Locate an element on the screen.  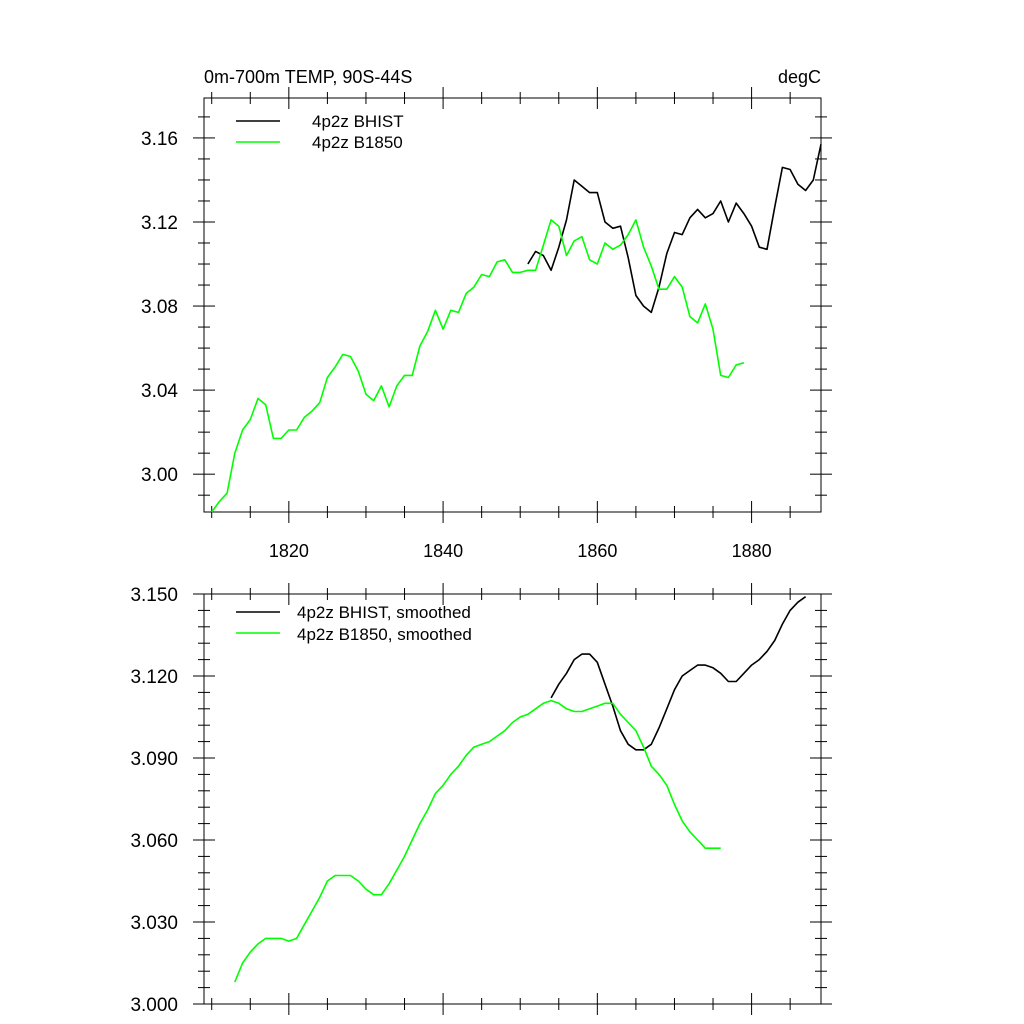
y-tick-label: 3.04 is located at coordinates (159, 391).